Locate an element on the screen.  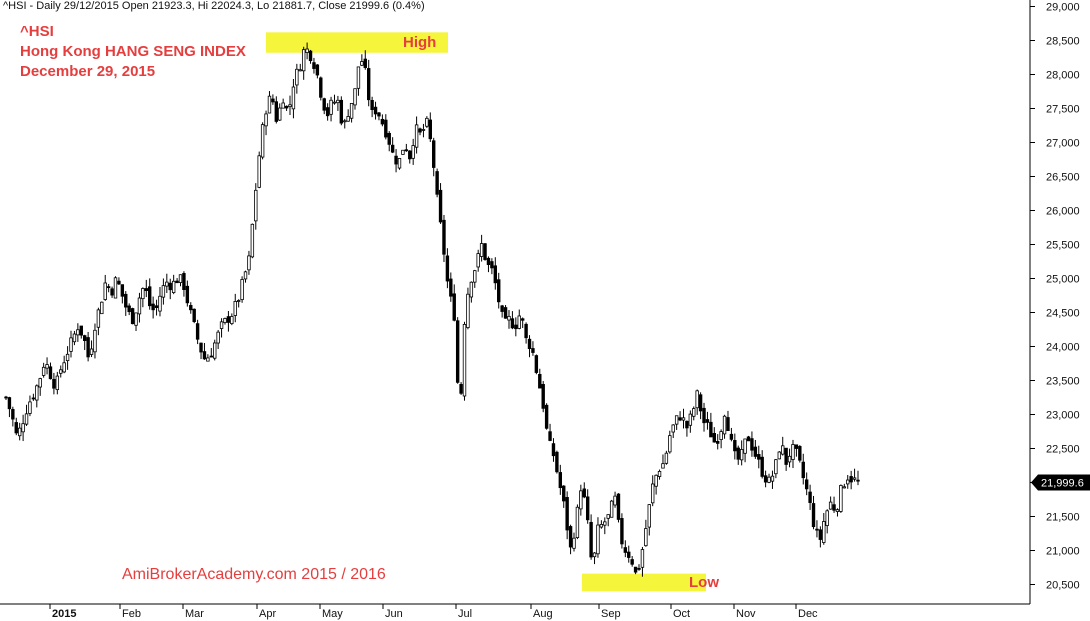
y-tick-label: 24,000 is located at coordinates (1063, 348).